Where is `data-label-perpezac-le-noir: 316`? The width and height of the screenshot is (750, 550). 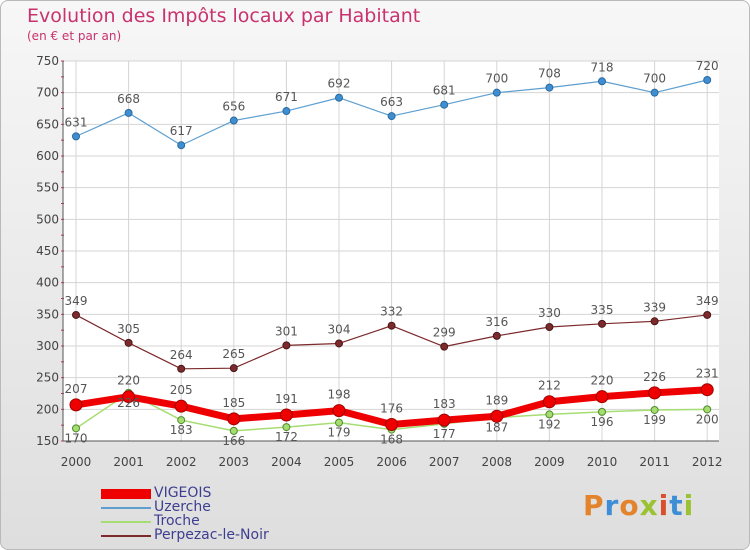 data-label-perpezac-le-noir: 316 is located at coordinates (496, 322).